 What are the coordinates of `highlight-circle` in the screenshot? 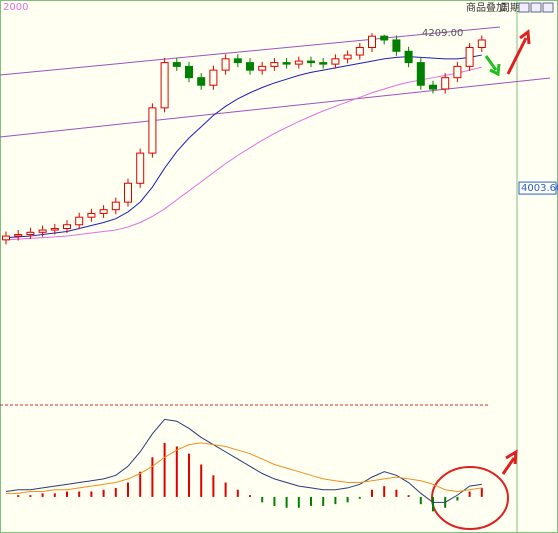 It's located at (470, 498).